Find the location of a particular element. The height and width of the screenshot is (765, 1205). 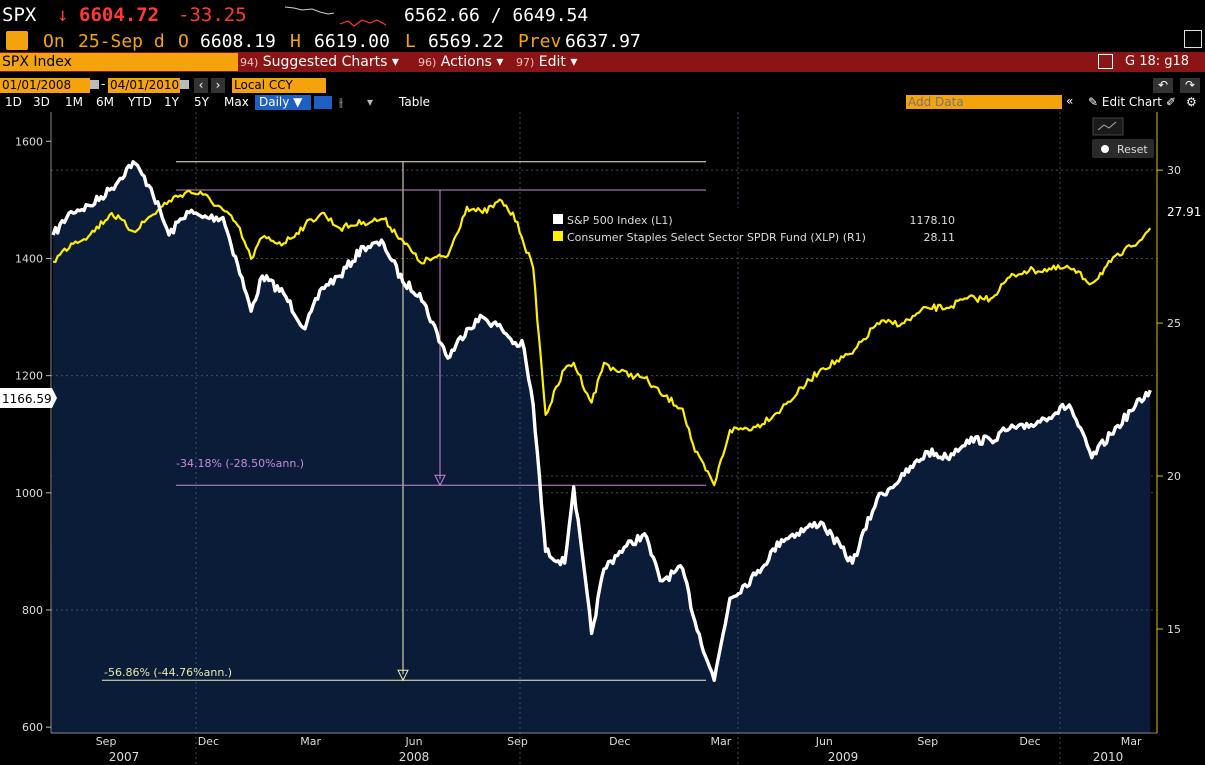

spx-current-label: 1166.59 is located at coordinates (27, 399).